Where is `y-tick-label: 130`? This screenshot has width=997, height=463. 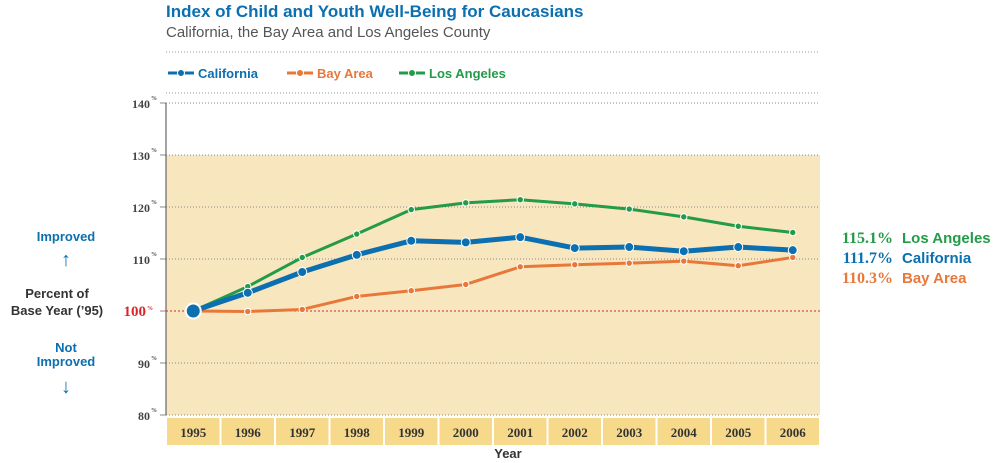
y-tick-label: 130 is located at coordinates (141, 156).